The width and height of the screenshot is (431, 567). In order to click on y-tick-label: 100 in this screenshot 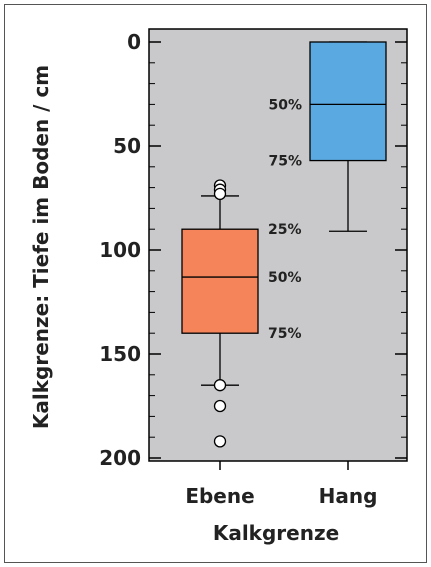, I will do `click(120, 250)`.